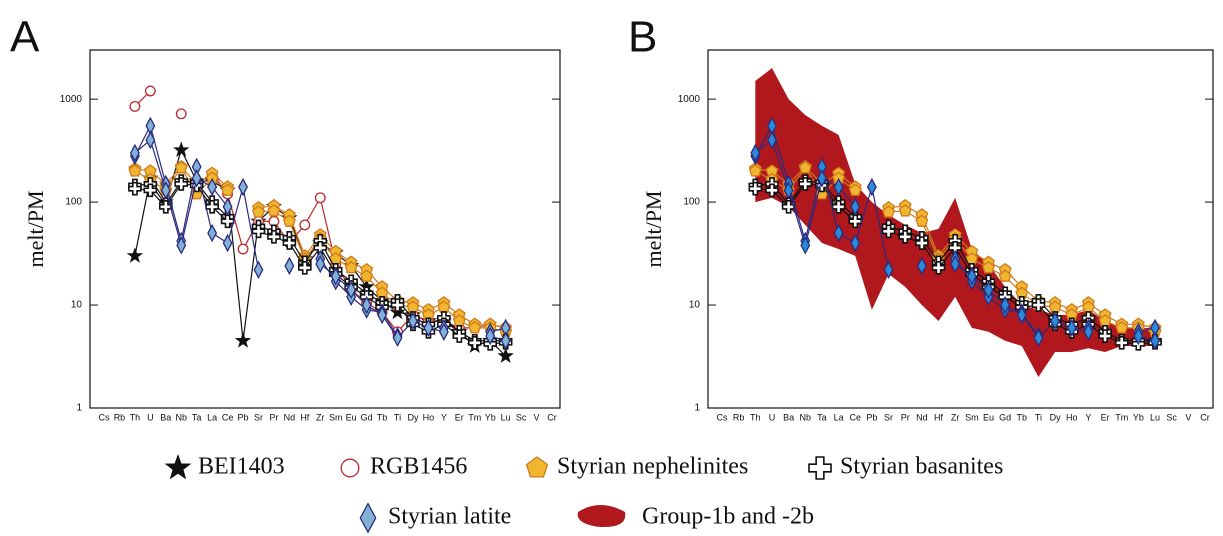 The image size is (1223, 536). What do you see at coordinates (1072, 417) in the screenshot?
I see `x-tick-label: Ho` at bounding box center [1072, 417].